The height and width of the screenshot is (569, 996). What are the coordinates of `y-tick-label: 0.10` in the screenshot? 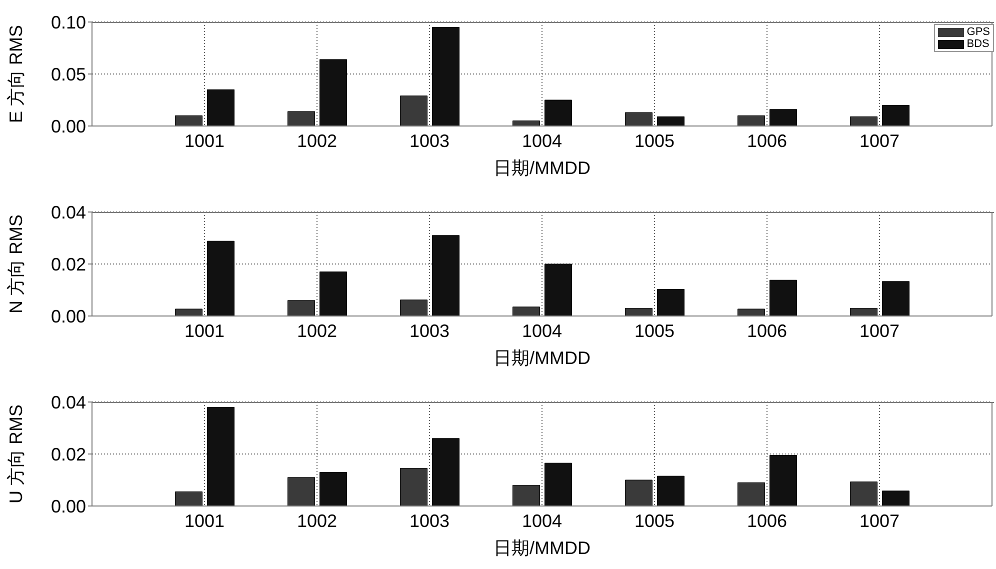 It's located at (68, 22).